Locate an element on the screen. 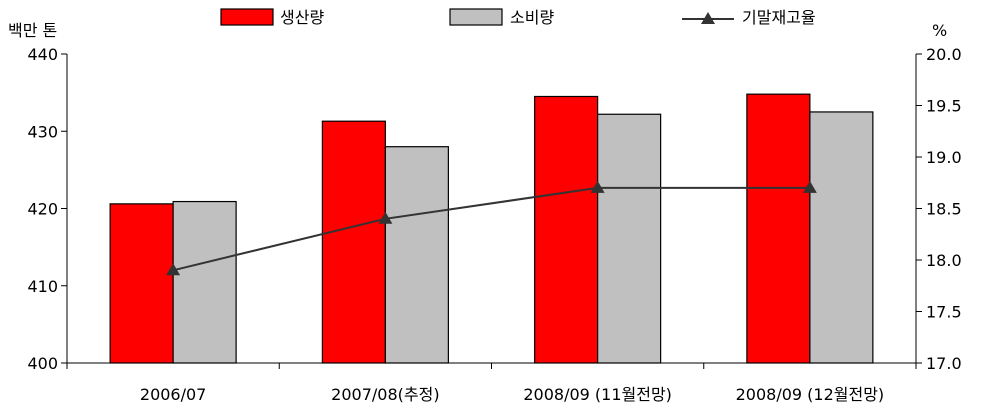  legend-label-production: 생산량 is located at coordinates (302, 17).